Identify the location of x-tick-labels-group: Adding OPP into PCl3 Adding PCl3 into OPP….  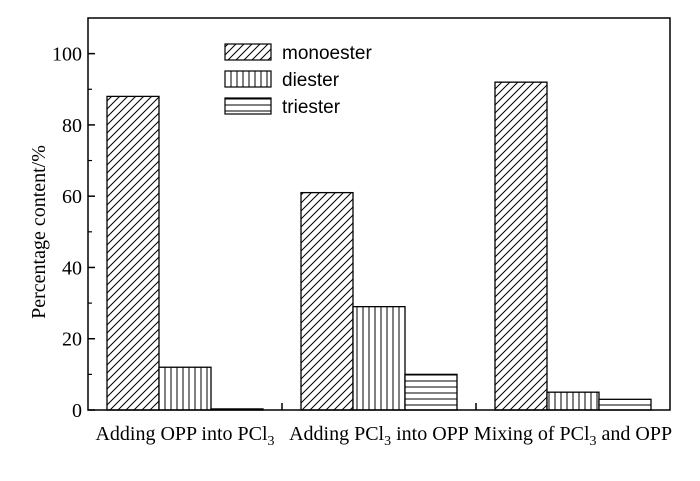
(383, 436).